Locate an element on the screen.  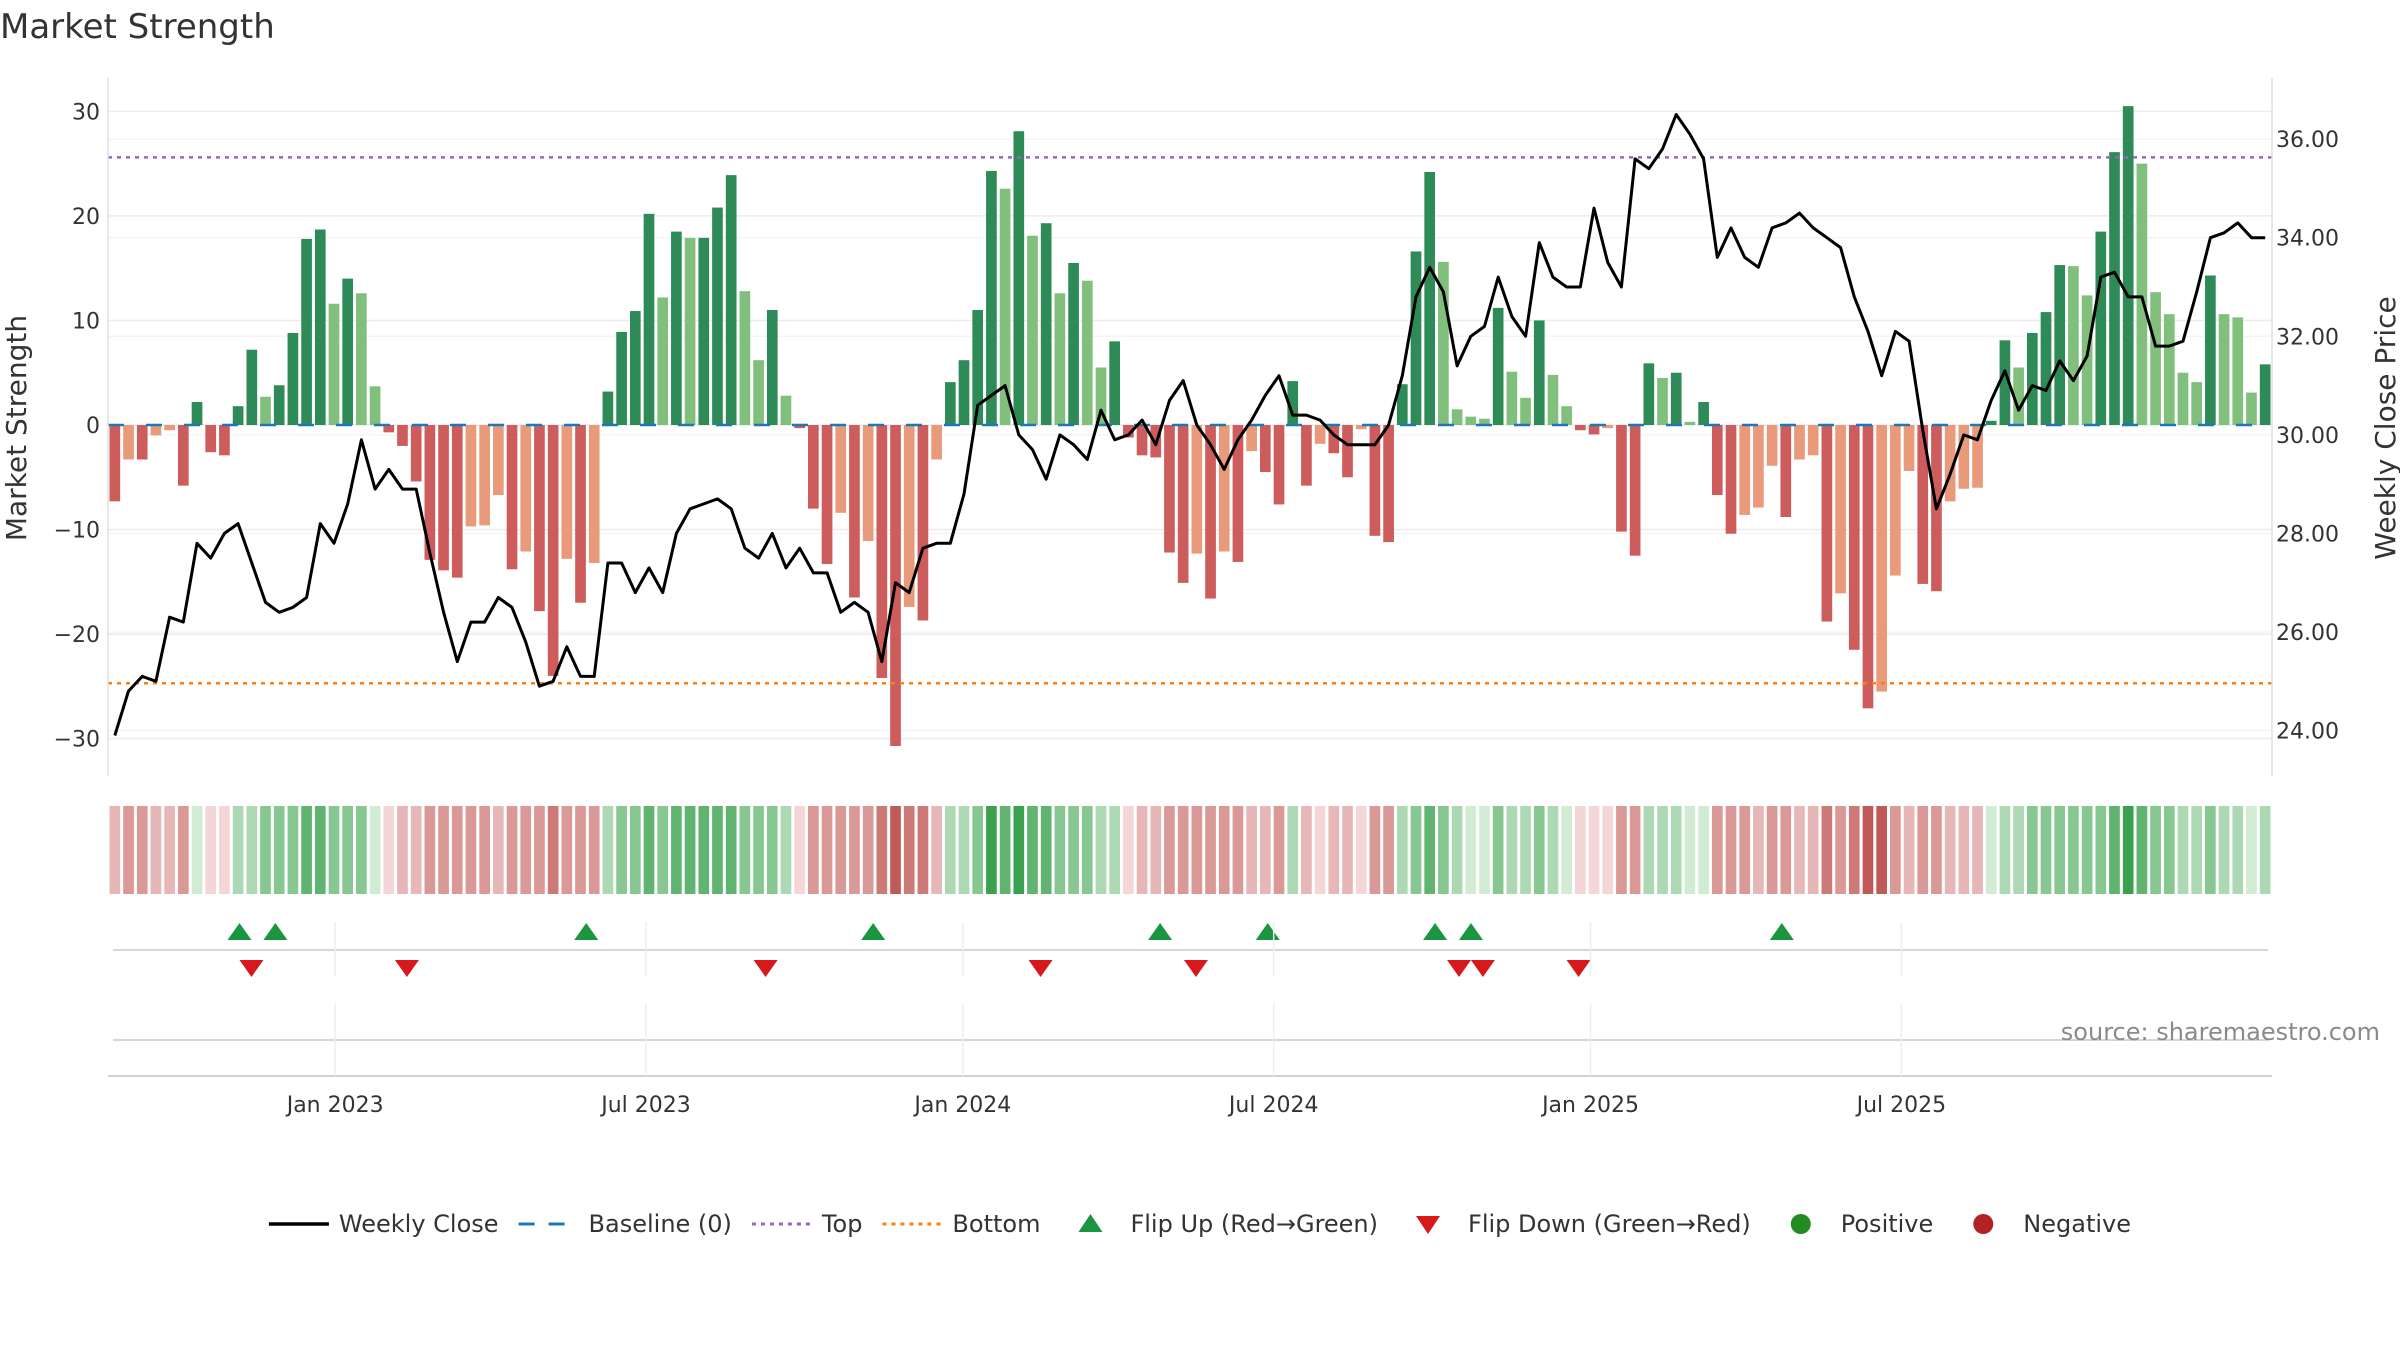
x-tick-label: Jul 2025 is located at coordinates (1901, 1105).